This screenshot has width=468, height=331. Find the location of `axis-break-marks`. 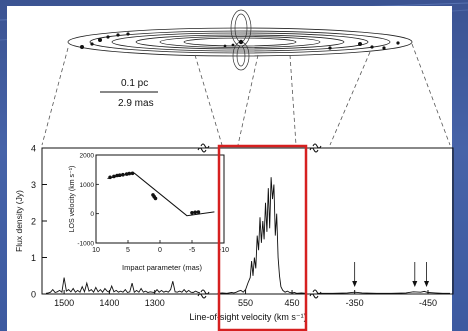

axis-break-marks is located at coordinates (259, 221).